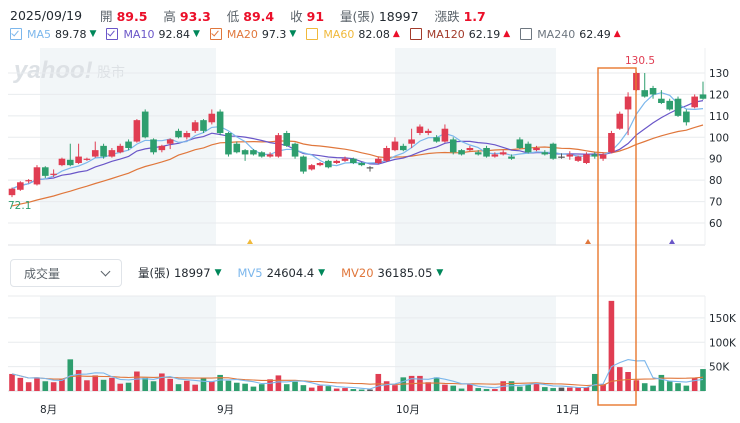 The height and width of the screenshot is (423, 740). Describe the element at coordinates (139, 34) in the screenshot. I see `ma-label: MA10` at that location.